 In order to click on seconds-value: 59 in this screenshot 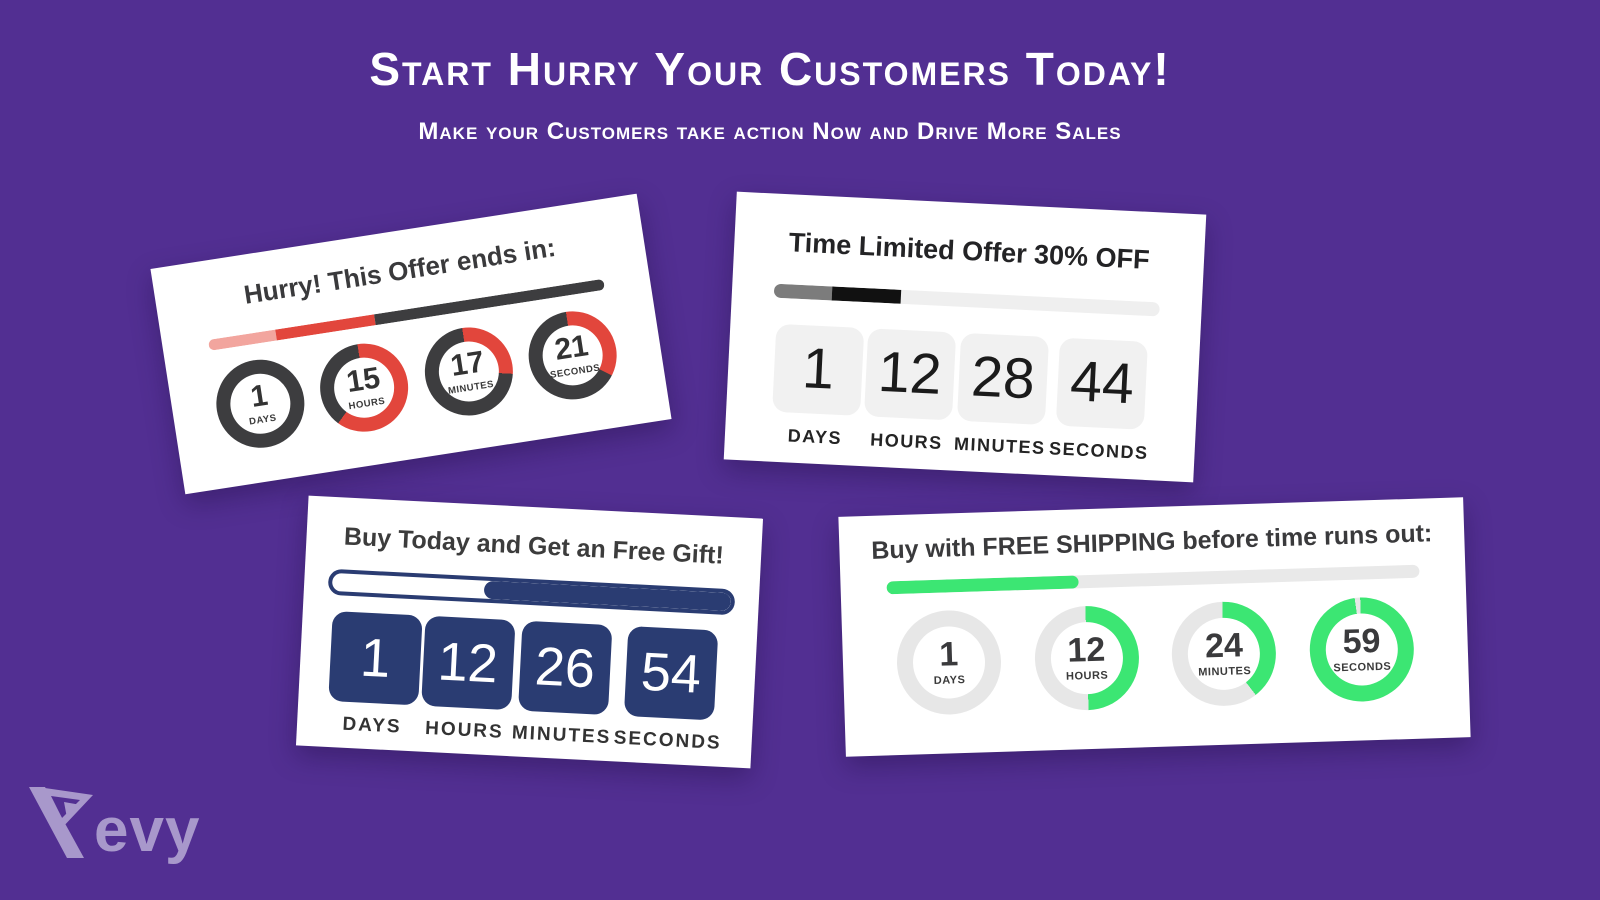, I will do `click(1362, 641)`.